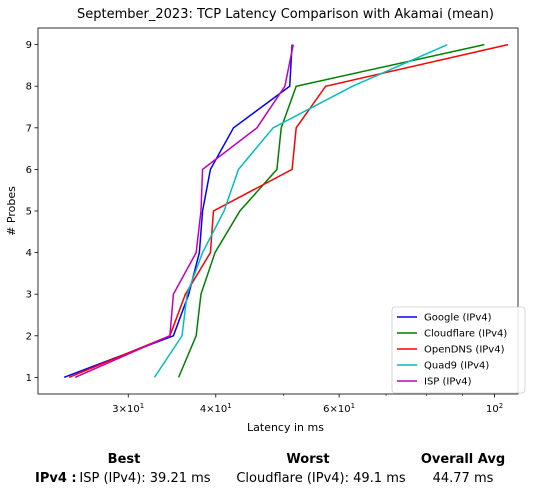 The image size is (541, 494). Describe the element at coordinates (128, 408) in the screenshot. I see `x-tick-label-0: 3×101` at that location.